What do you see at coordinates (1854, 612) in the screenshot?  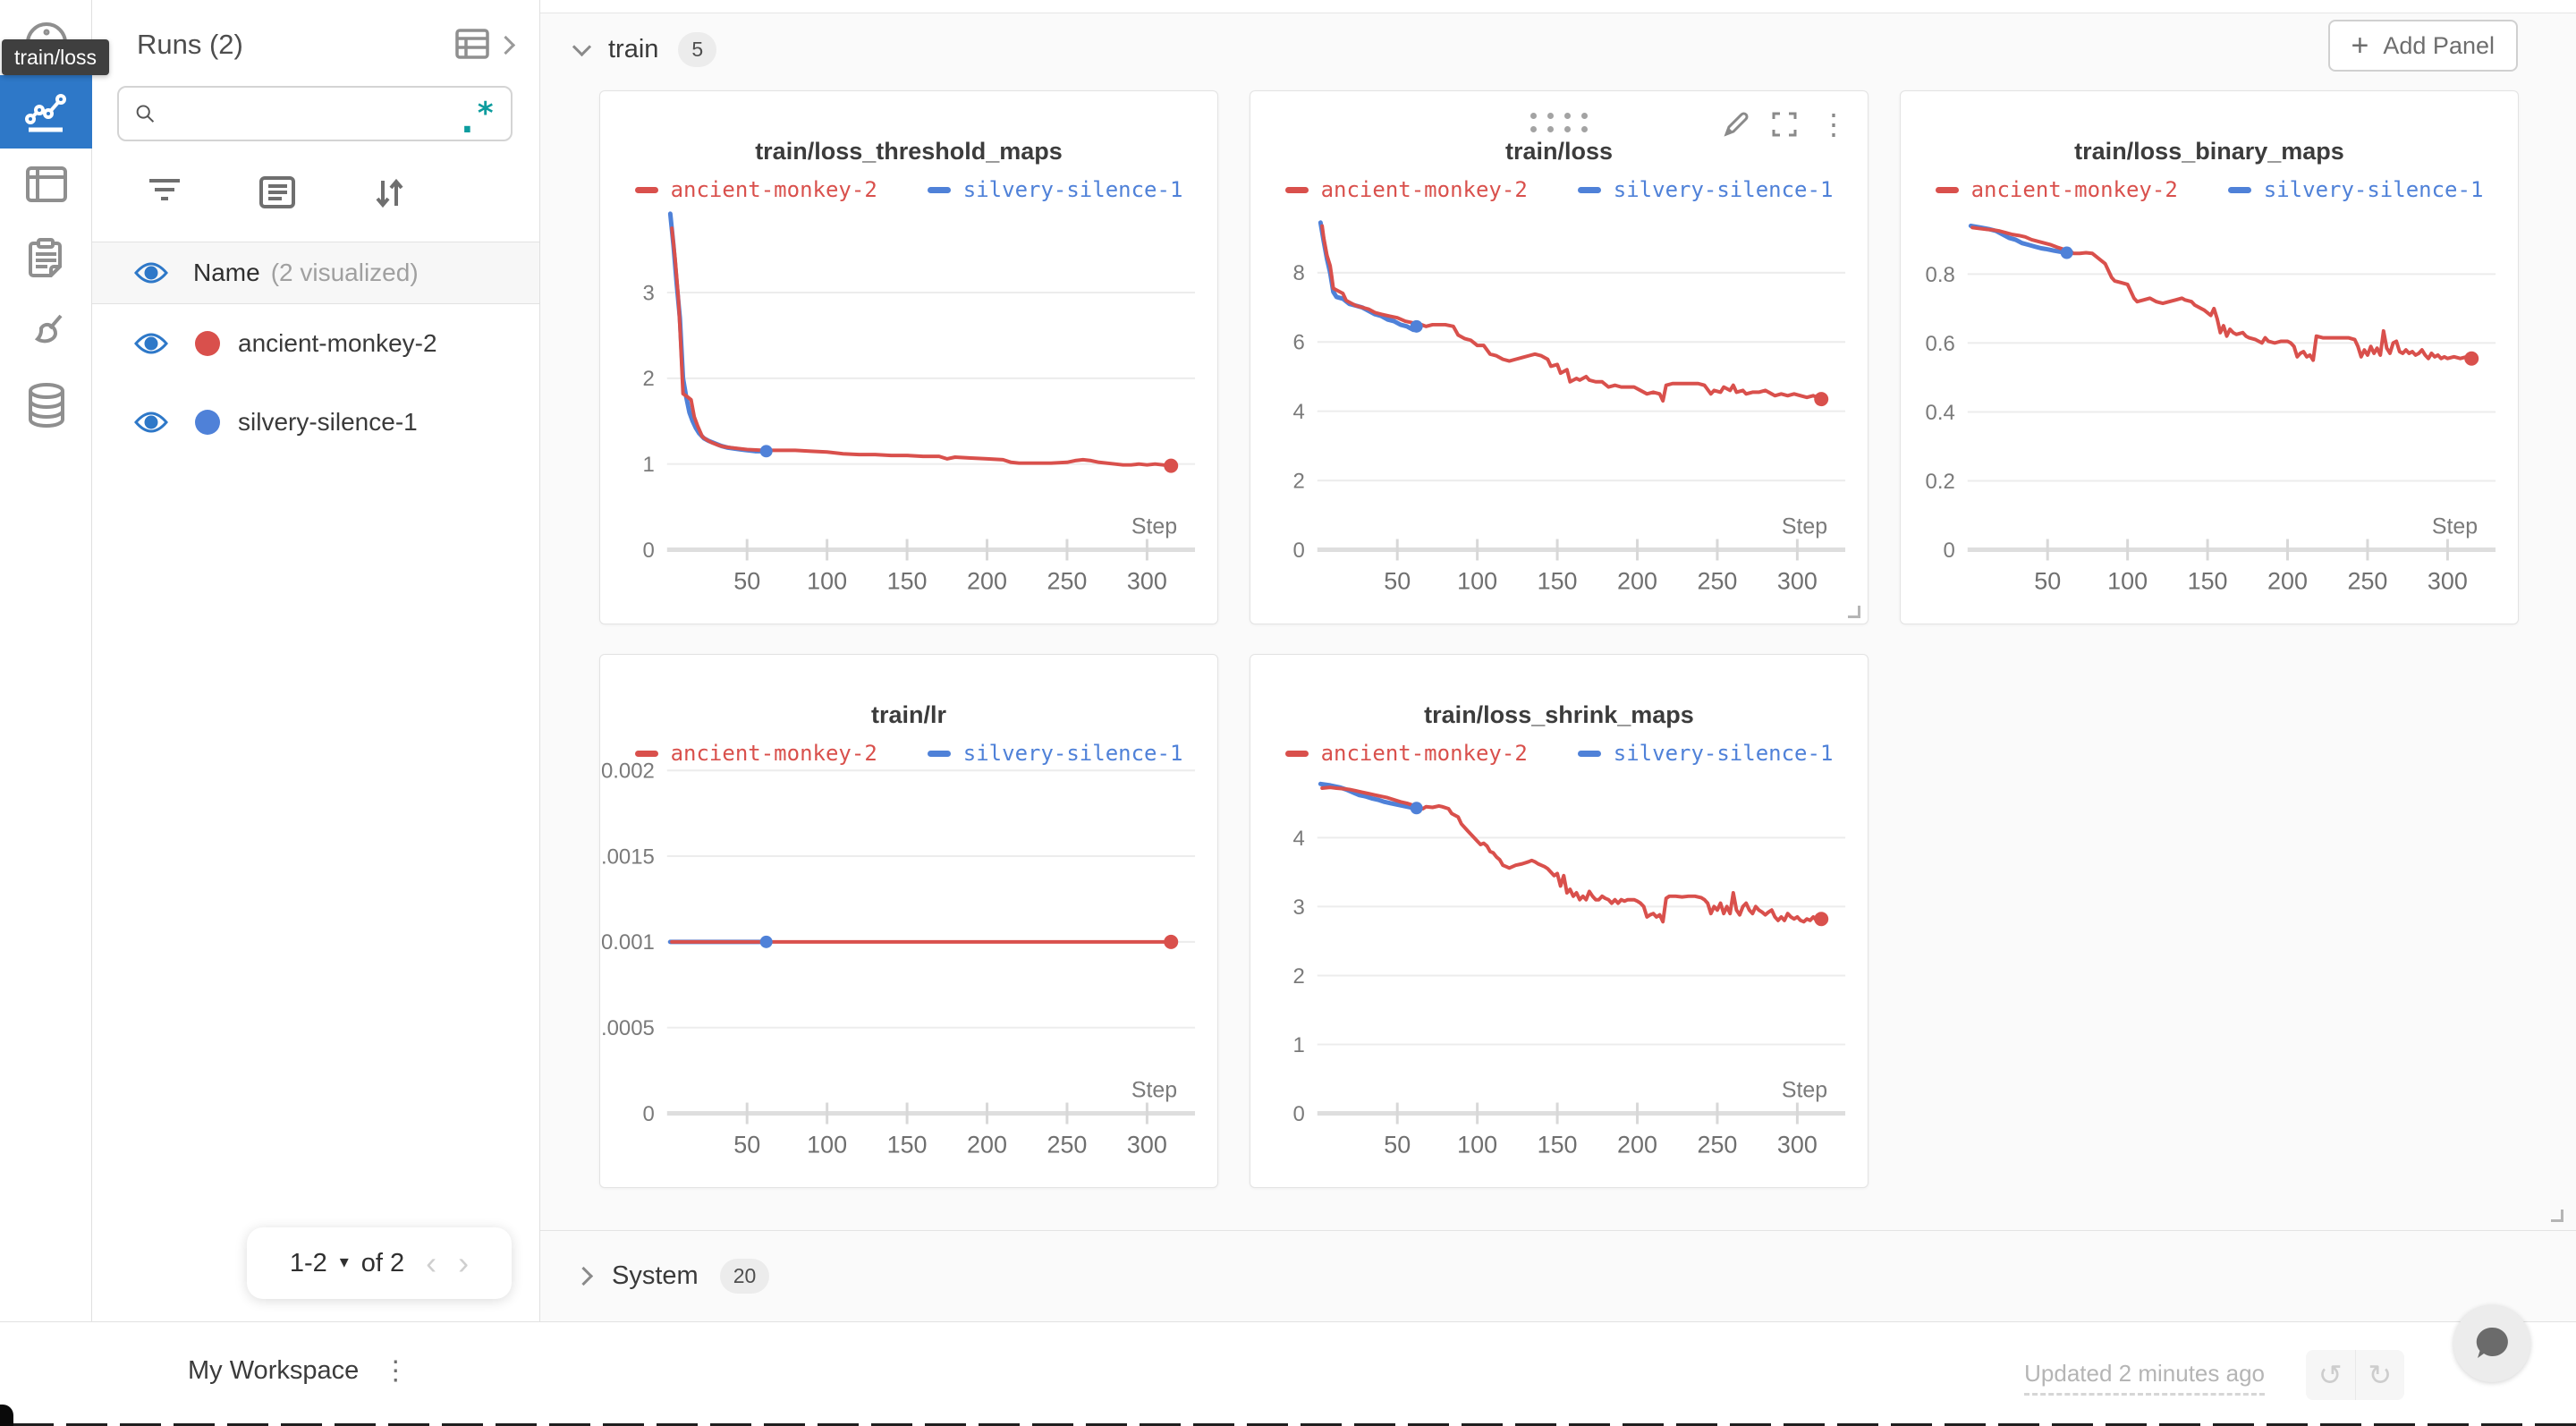 I see `panel-resize-handle` at bounding box center [1854, 612].